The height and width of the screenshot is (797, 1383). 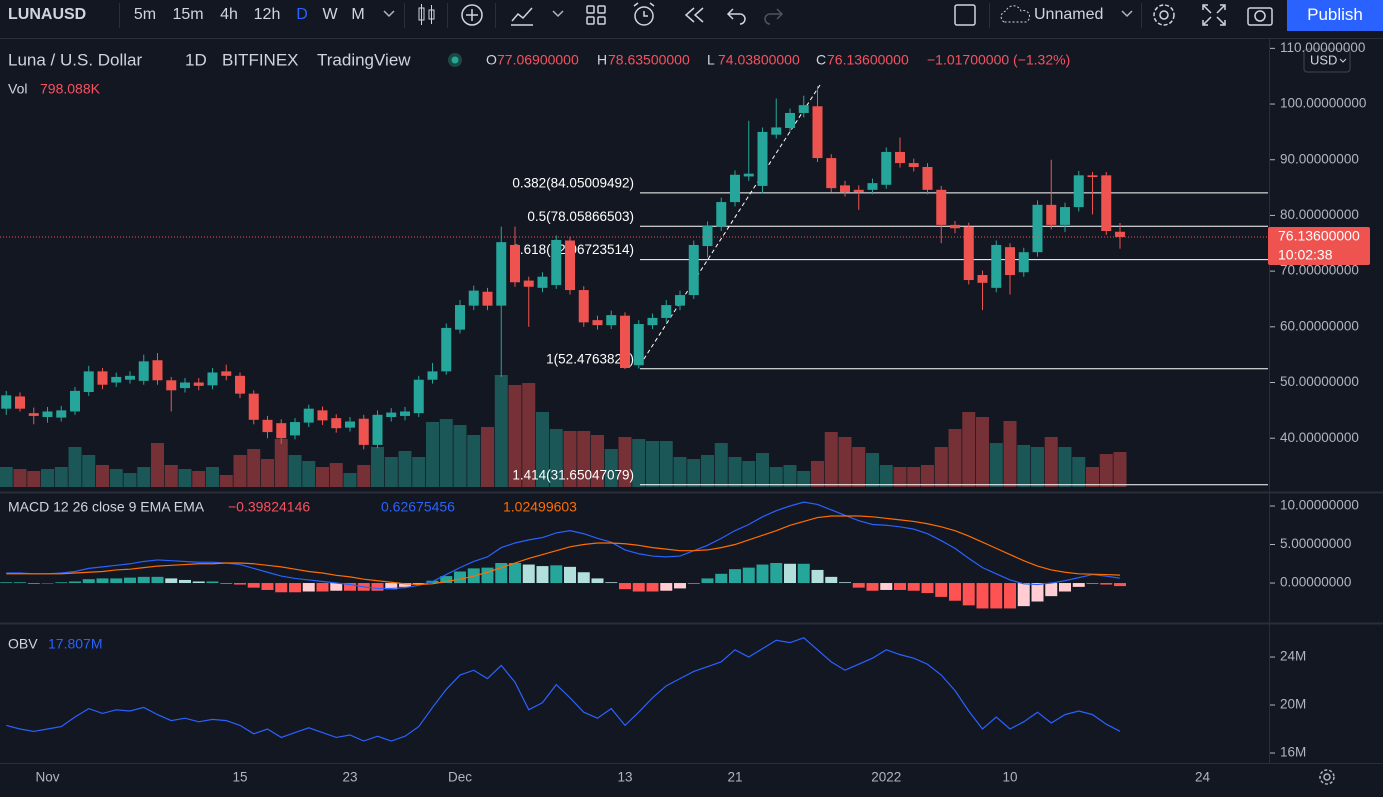 I want to click on currency-dropdown, so click(x=1343, y=60).